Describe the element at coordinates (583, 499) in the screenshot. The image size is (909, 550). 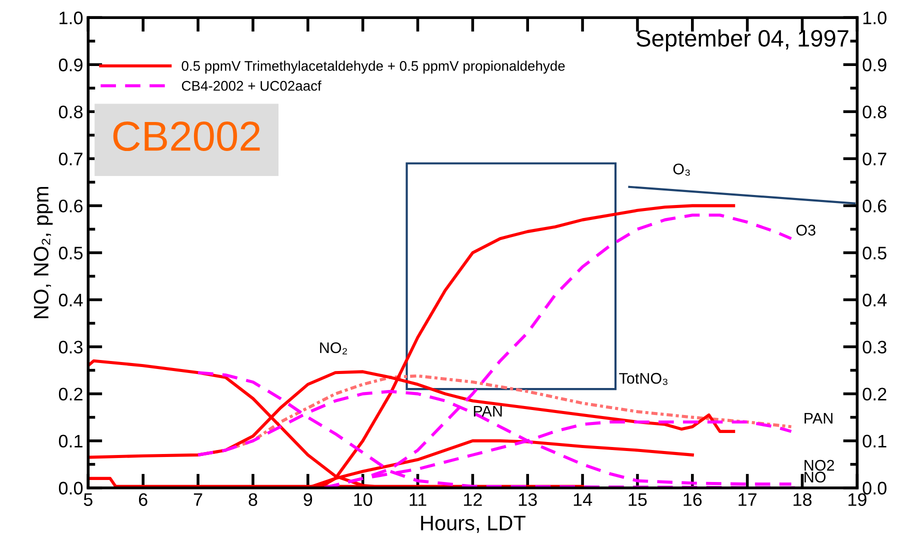
I see `x-tick-label: 14` at that location.